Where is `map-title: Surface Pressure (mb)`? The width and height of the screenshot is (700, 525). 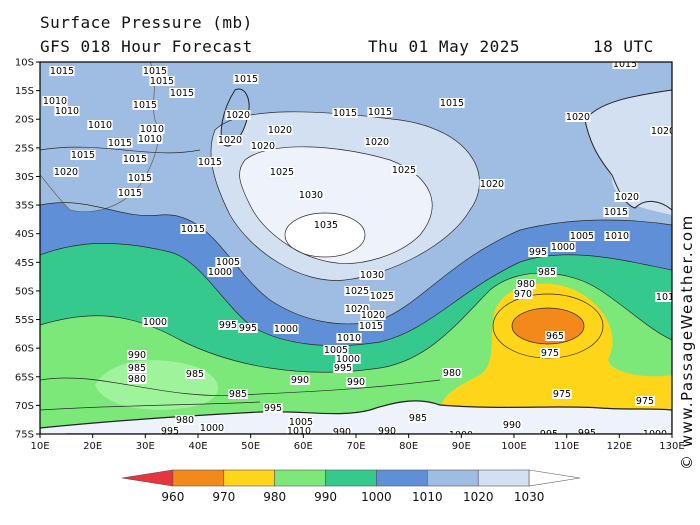 map-title: Surface Pressure (mb) is located at coordinates (146, 22).